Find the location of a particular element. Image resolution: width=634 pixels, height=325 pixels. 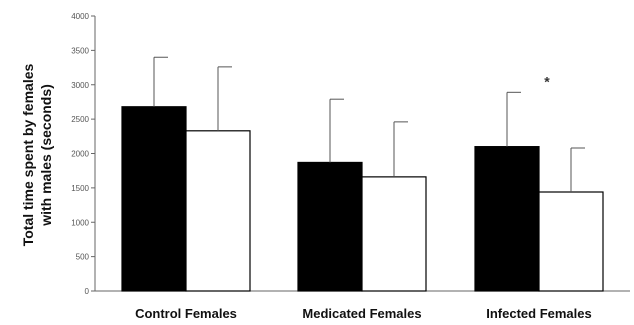

y-tick-label: 1500 is located at coordinates (80, 188).